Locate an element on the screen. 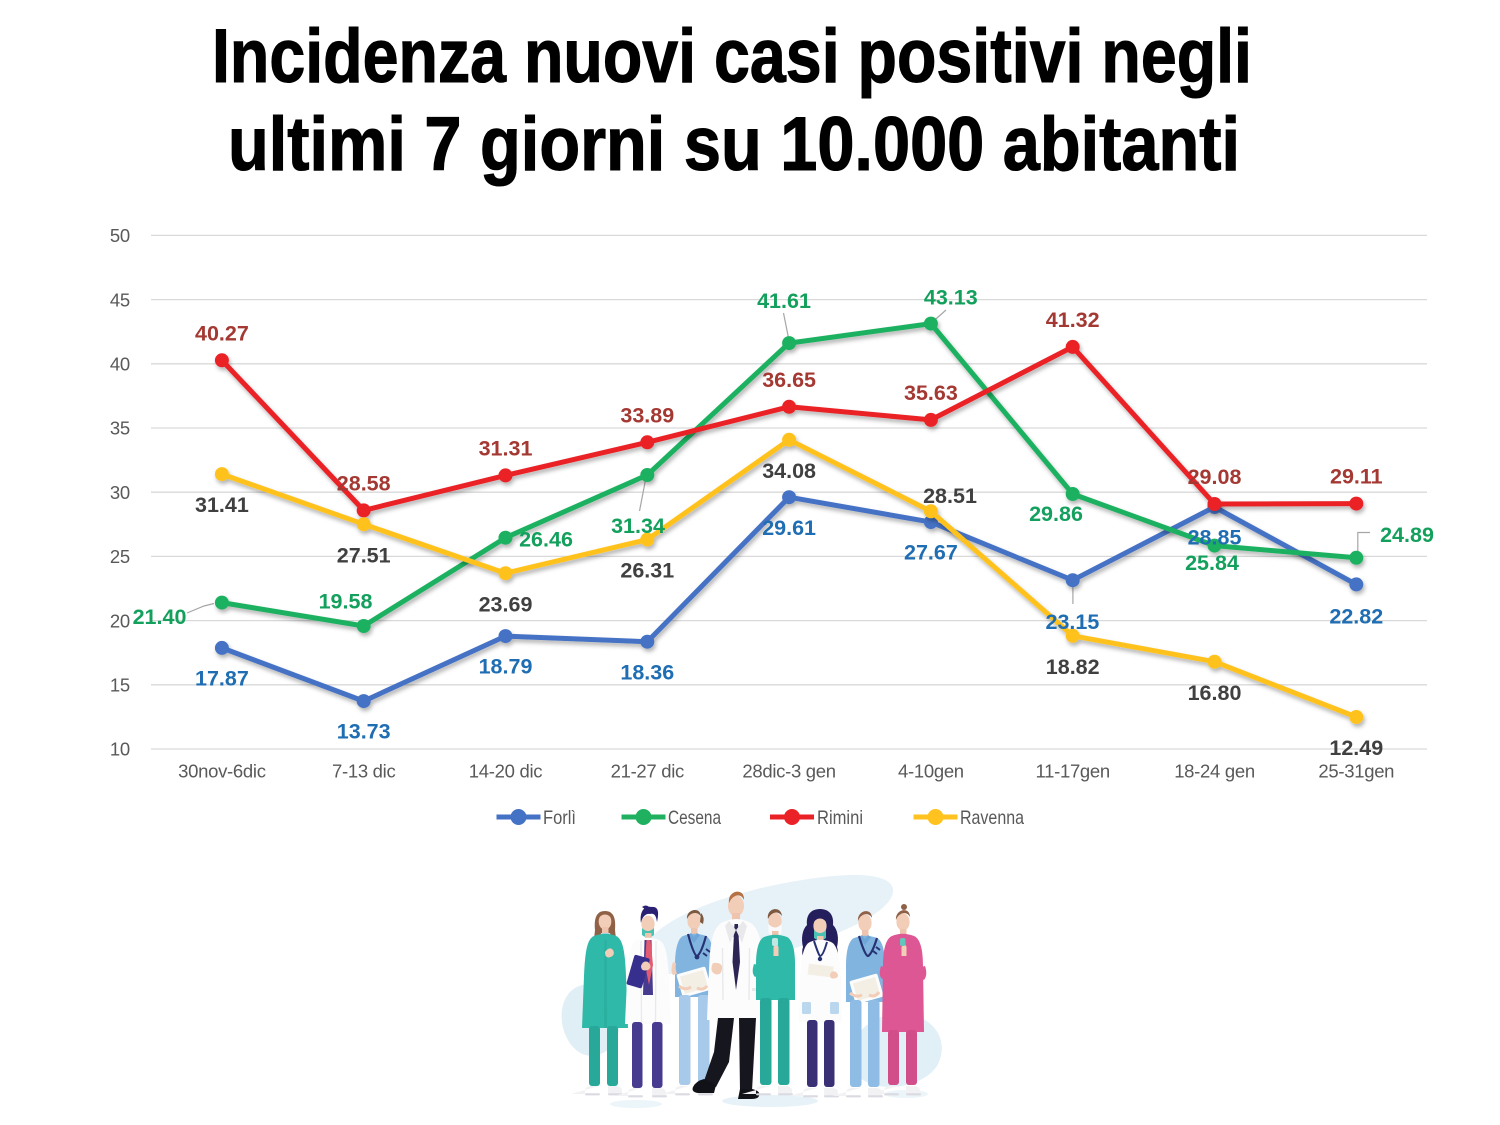 This screenshot has width=1500, height=1125. svg-text:ultimi 7 giorni su 10.000 abit: ultimi 7 giorni su 10.000 abitanti is located at coordinates (734, 144).